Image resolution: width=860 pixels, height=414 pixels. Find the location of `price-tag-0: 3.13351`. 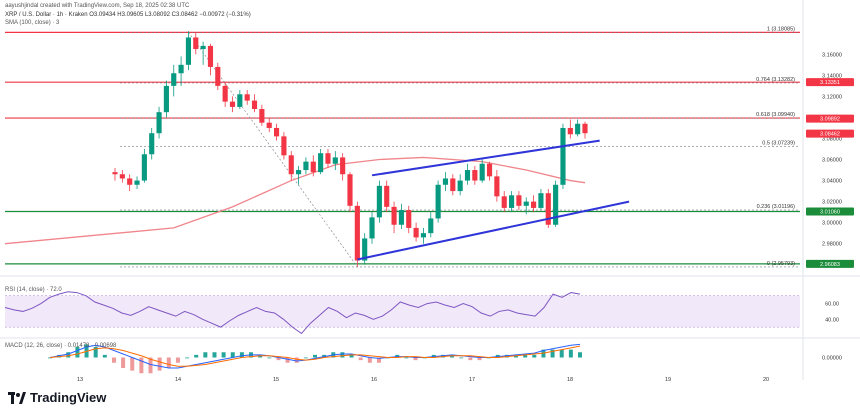

price-tag-0: 3.13351 is located at coordinates (830, 82).